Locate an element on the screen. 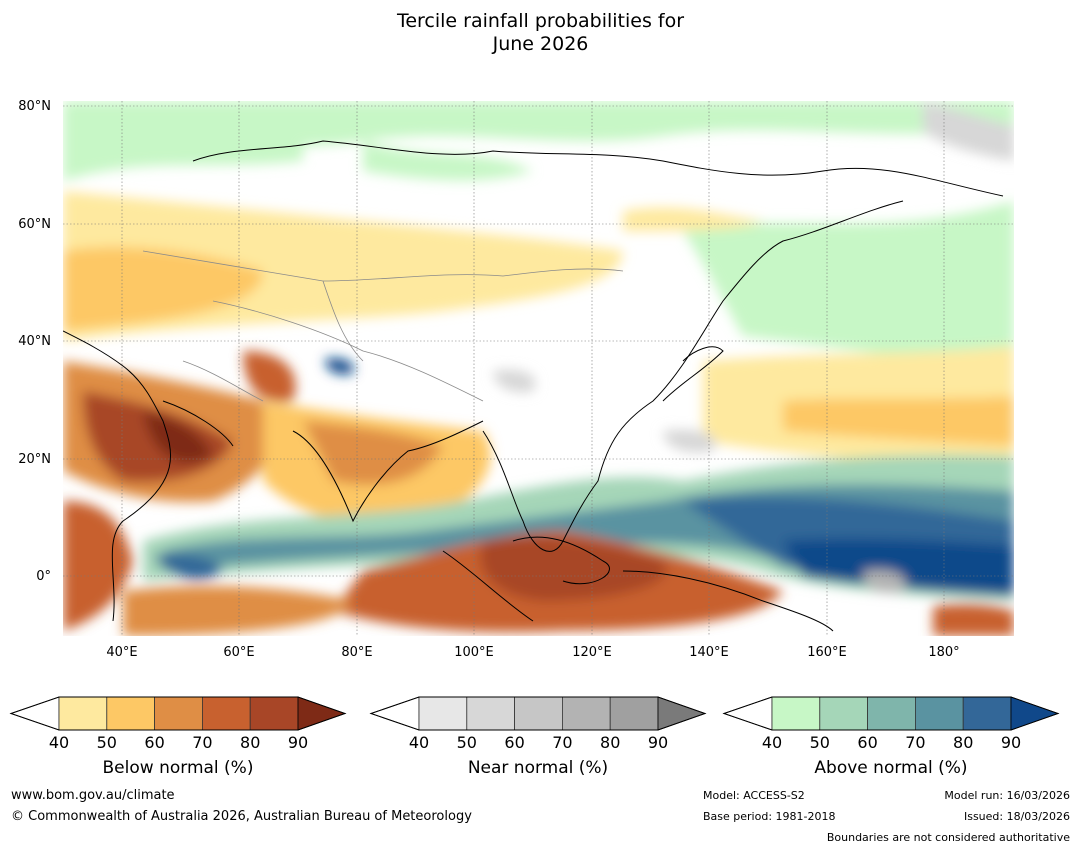 This screenshot has height=850, width=1081. below-normal-outline is located at coordinates (178, 713).